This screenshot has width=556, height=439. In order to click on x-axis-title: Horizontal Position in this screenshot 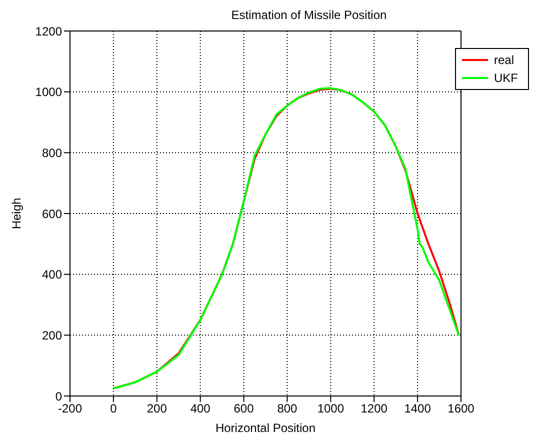, I will do `click(265, 428)`.